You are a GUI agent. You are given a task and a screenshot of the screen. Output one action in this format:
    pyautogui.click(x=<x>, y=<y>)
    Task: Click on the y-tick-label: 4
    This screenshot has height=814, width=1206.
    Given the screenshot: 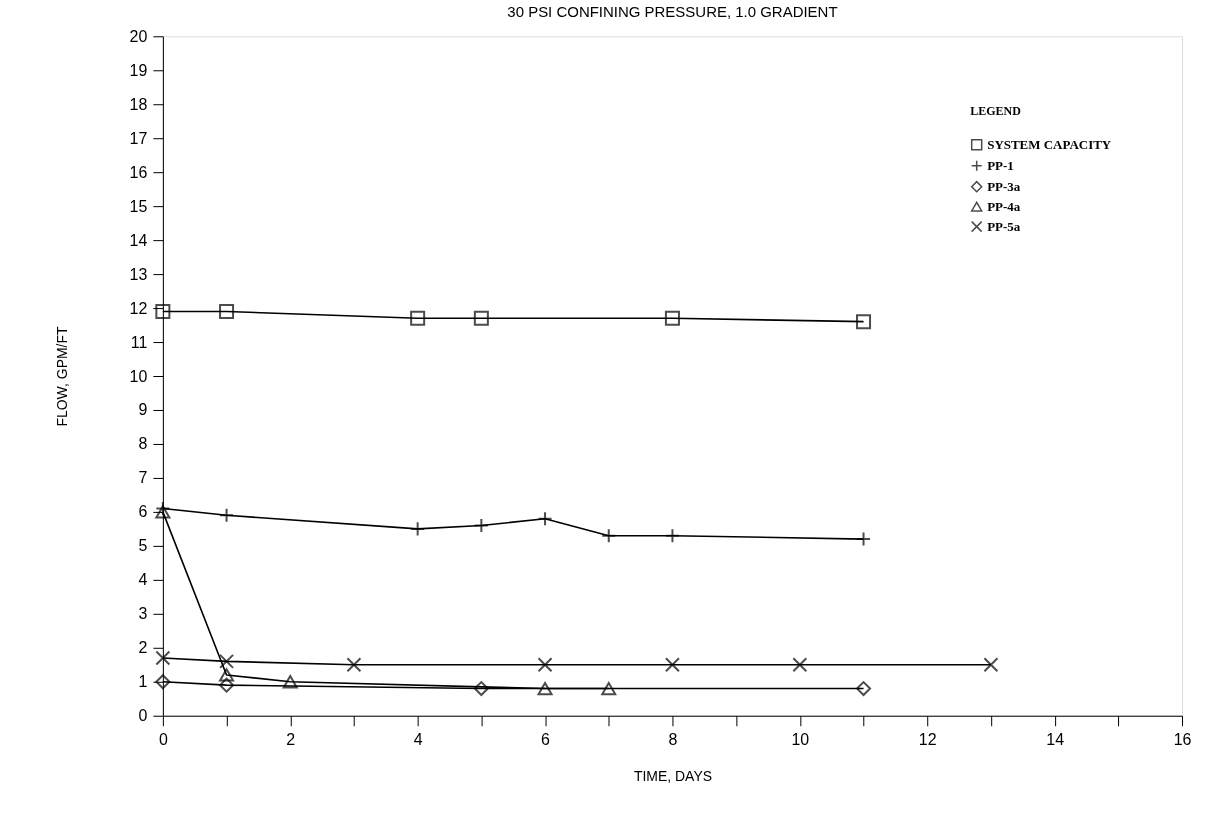 What is the action you would take?
    pyautogui.click(x=143, y=580)
    